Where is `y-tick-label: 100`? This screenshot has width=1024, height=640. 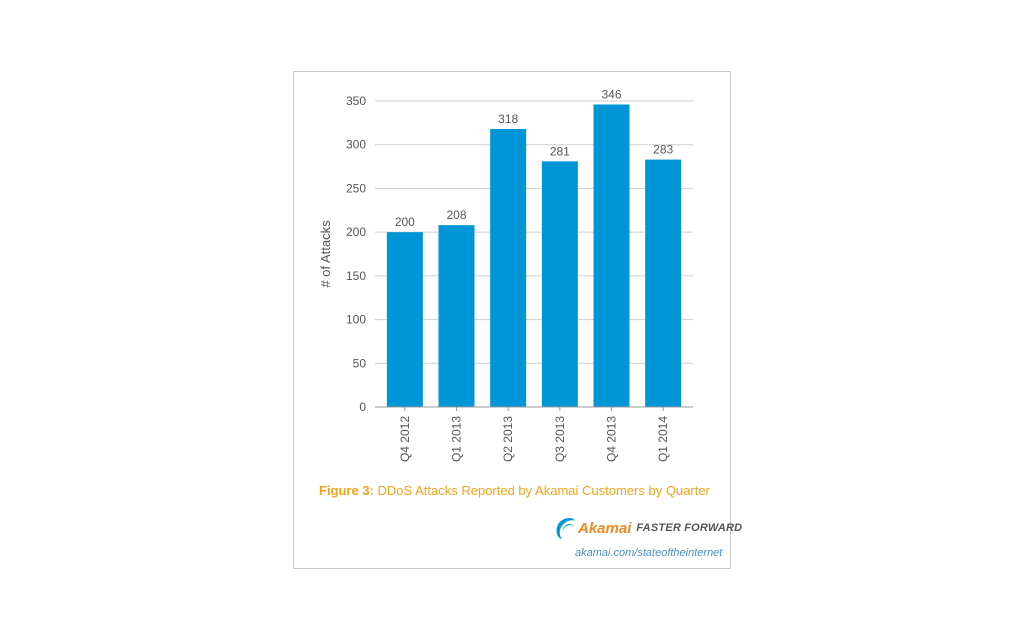
y-tick-label: 100 is located at coordinates (356, 320).